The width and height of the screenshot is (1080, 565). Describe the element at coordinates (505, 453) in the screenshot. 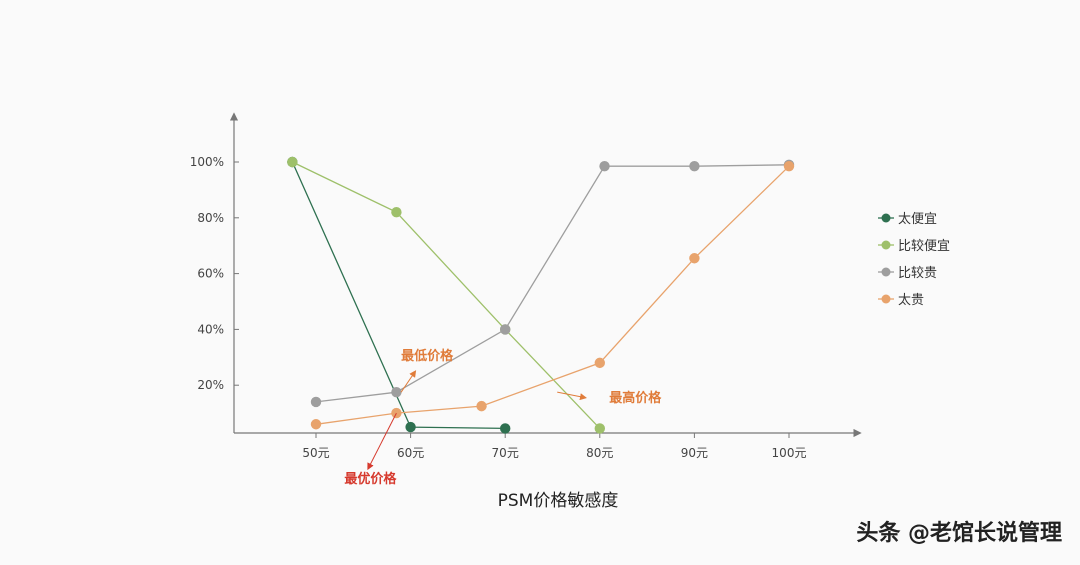

I see `x-tick-label: 70元` at that location.